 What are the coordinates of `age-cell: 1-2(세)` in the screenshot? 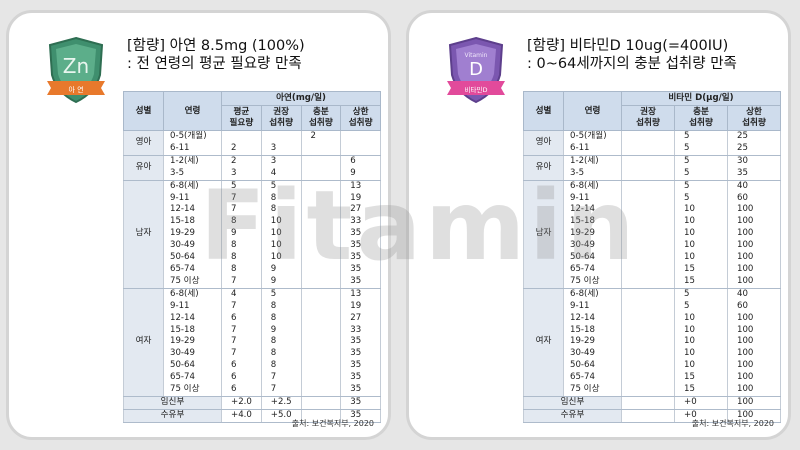 It's located at (192, 161).